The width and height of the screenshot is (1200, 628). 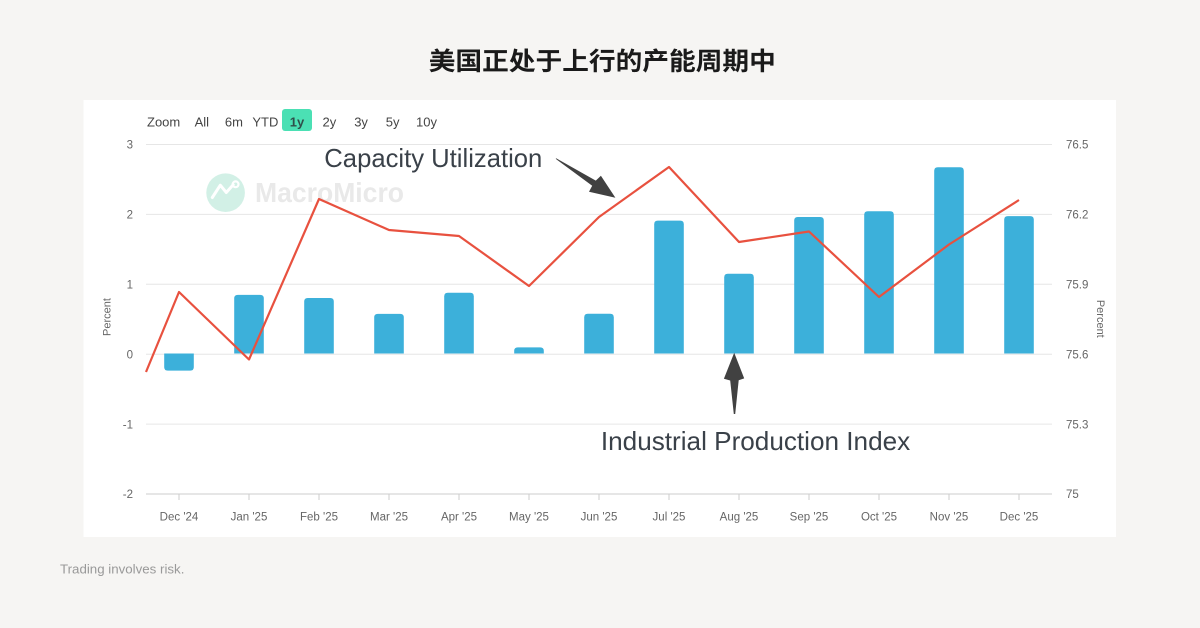 What do you see at coordinates (426, 122) in the screenshot?
I see `svg-text: 10y` at bounding box center [426, 122].